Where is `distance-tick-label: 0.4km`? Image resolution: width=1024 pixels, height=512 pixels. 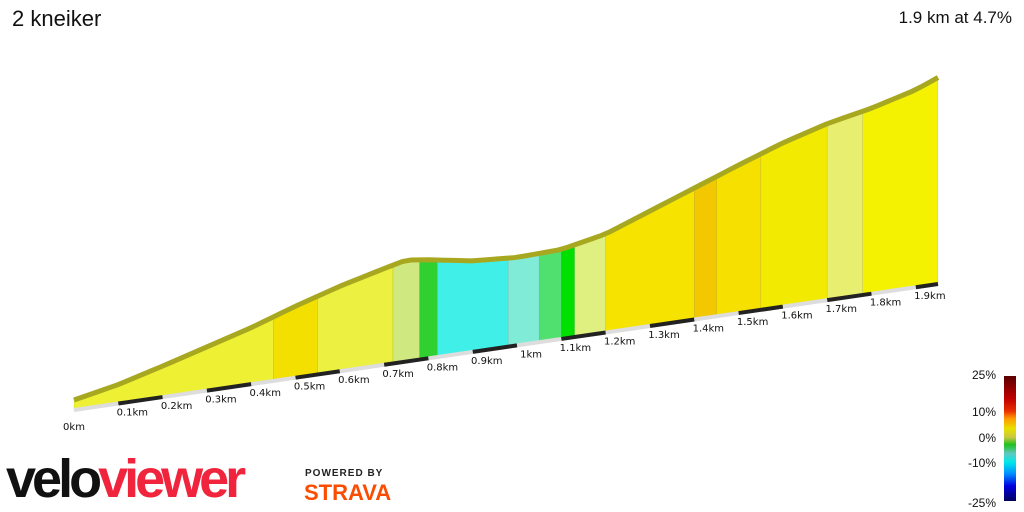
distance-tick-label: 0.4km is located at coordinates (265, 393).